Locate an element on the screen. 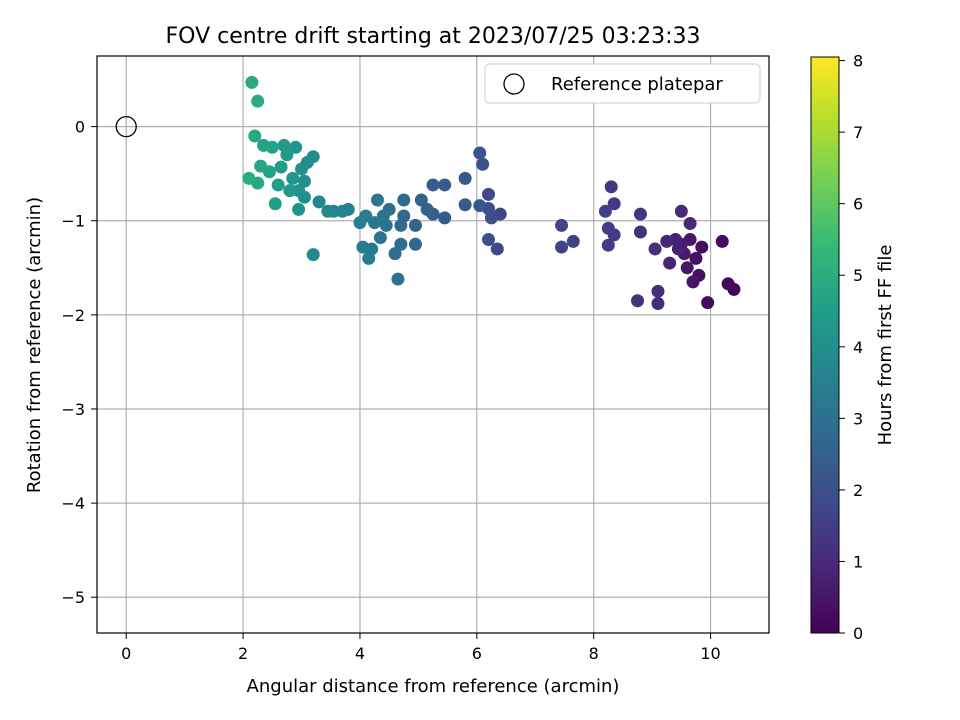 Image resolution: width=960 pixels, height=720 pixels. colorbar-tick-label: 3 is located at coordinates (858, 418).